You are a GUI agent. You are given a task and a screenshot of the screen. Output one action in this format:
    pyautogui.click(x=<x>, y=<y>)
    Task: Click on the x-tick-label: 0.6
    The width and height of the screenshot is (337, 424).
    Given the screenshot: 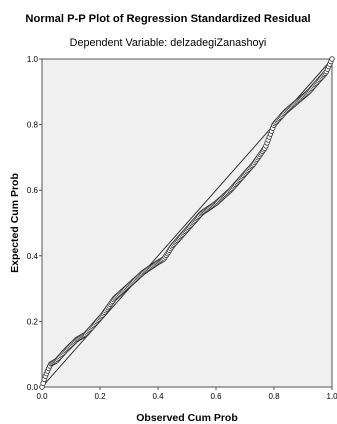 What is the action you would take?
    pyautogui.click(x=216, y=396)
    